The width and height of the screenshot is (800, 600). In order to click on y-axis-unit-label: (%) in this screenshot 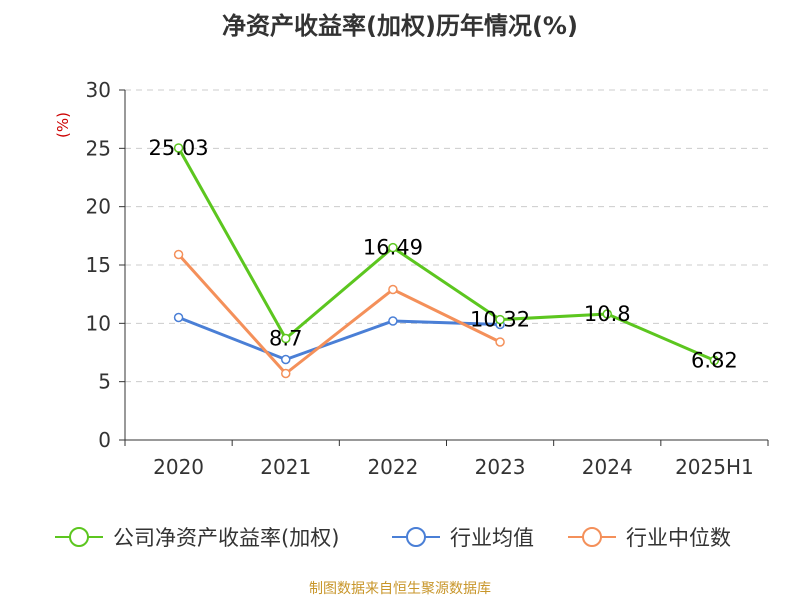, I will do `click(63, 125)`.